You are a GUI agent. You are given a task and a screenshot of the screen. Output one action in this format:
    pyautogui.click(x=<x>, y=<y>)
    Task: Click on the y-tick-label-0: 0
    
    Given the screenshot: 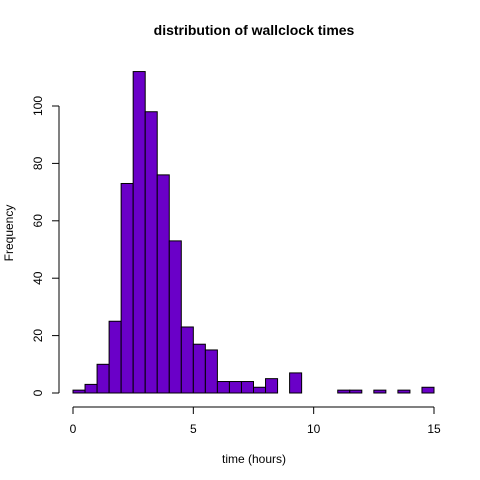 What is the action you would take?
    pyautogui.click(x=38, y=392)
    